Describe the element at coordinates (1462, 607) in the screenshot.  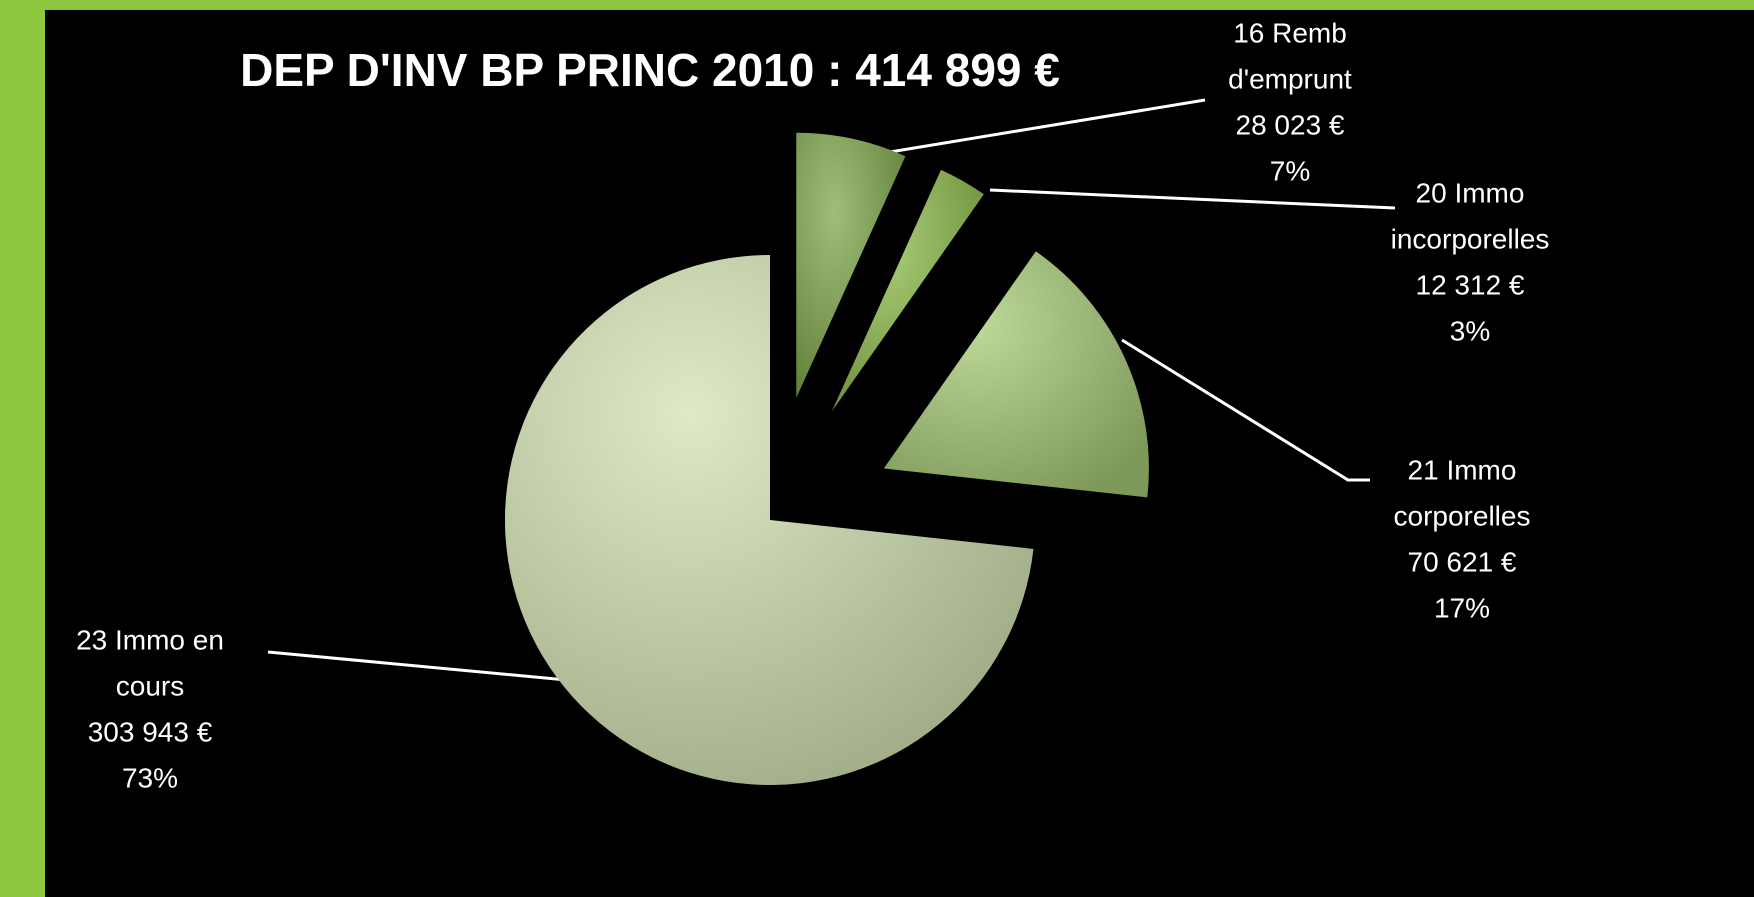
I see `label-percent: 17%` at that location.